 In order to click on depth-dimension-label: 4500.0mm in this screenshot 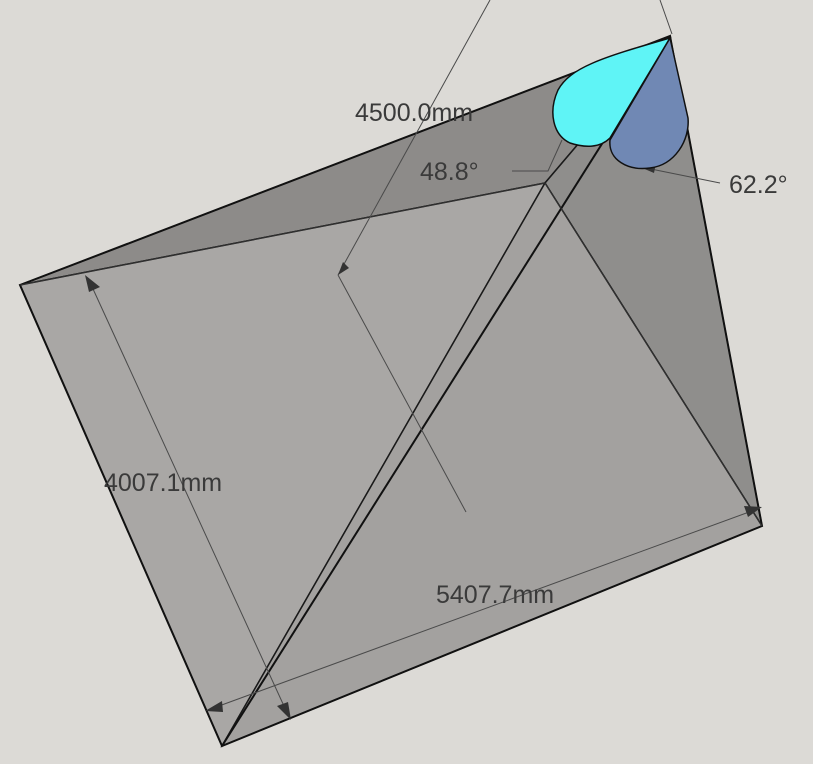, I will do `click(414, 113)`.